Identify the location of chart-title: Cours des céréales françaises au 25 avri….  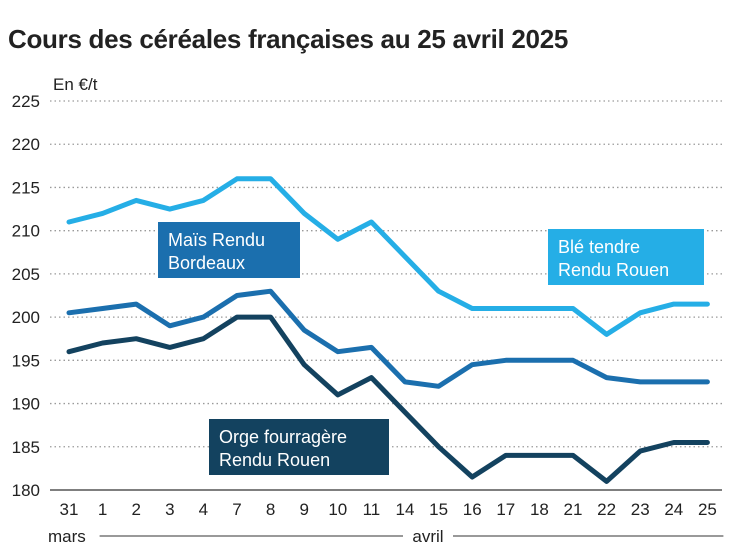
(288, 39).